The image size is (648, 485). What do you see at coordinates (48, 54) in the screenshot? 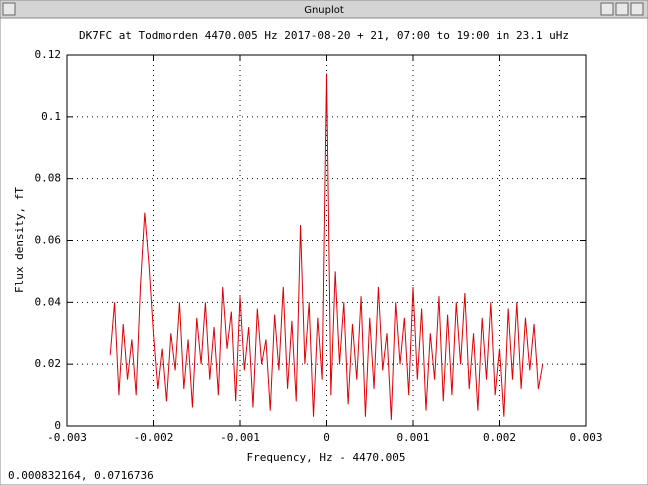
I see `y-tick-label: 0.12` at bounding box center [48, 54].